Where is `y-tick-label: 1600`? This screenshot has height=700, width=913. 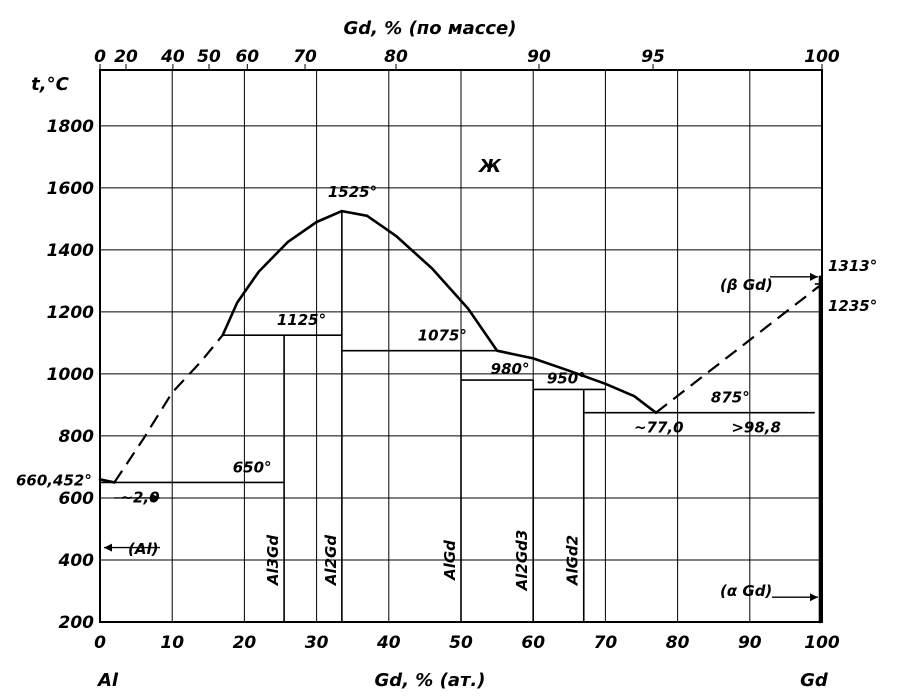
y-tick-label: 1600 is located at coordinates (70, 189).